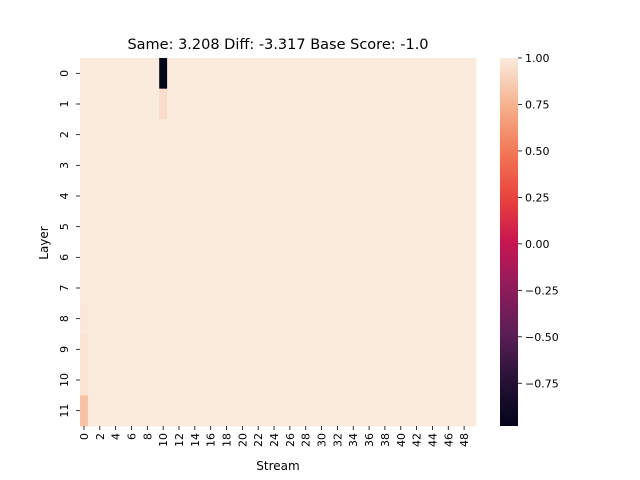 The height and width of the screenshot is (480, 640). I want to click on x-tick-label: 22, so click(258, 440).